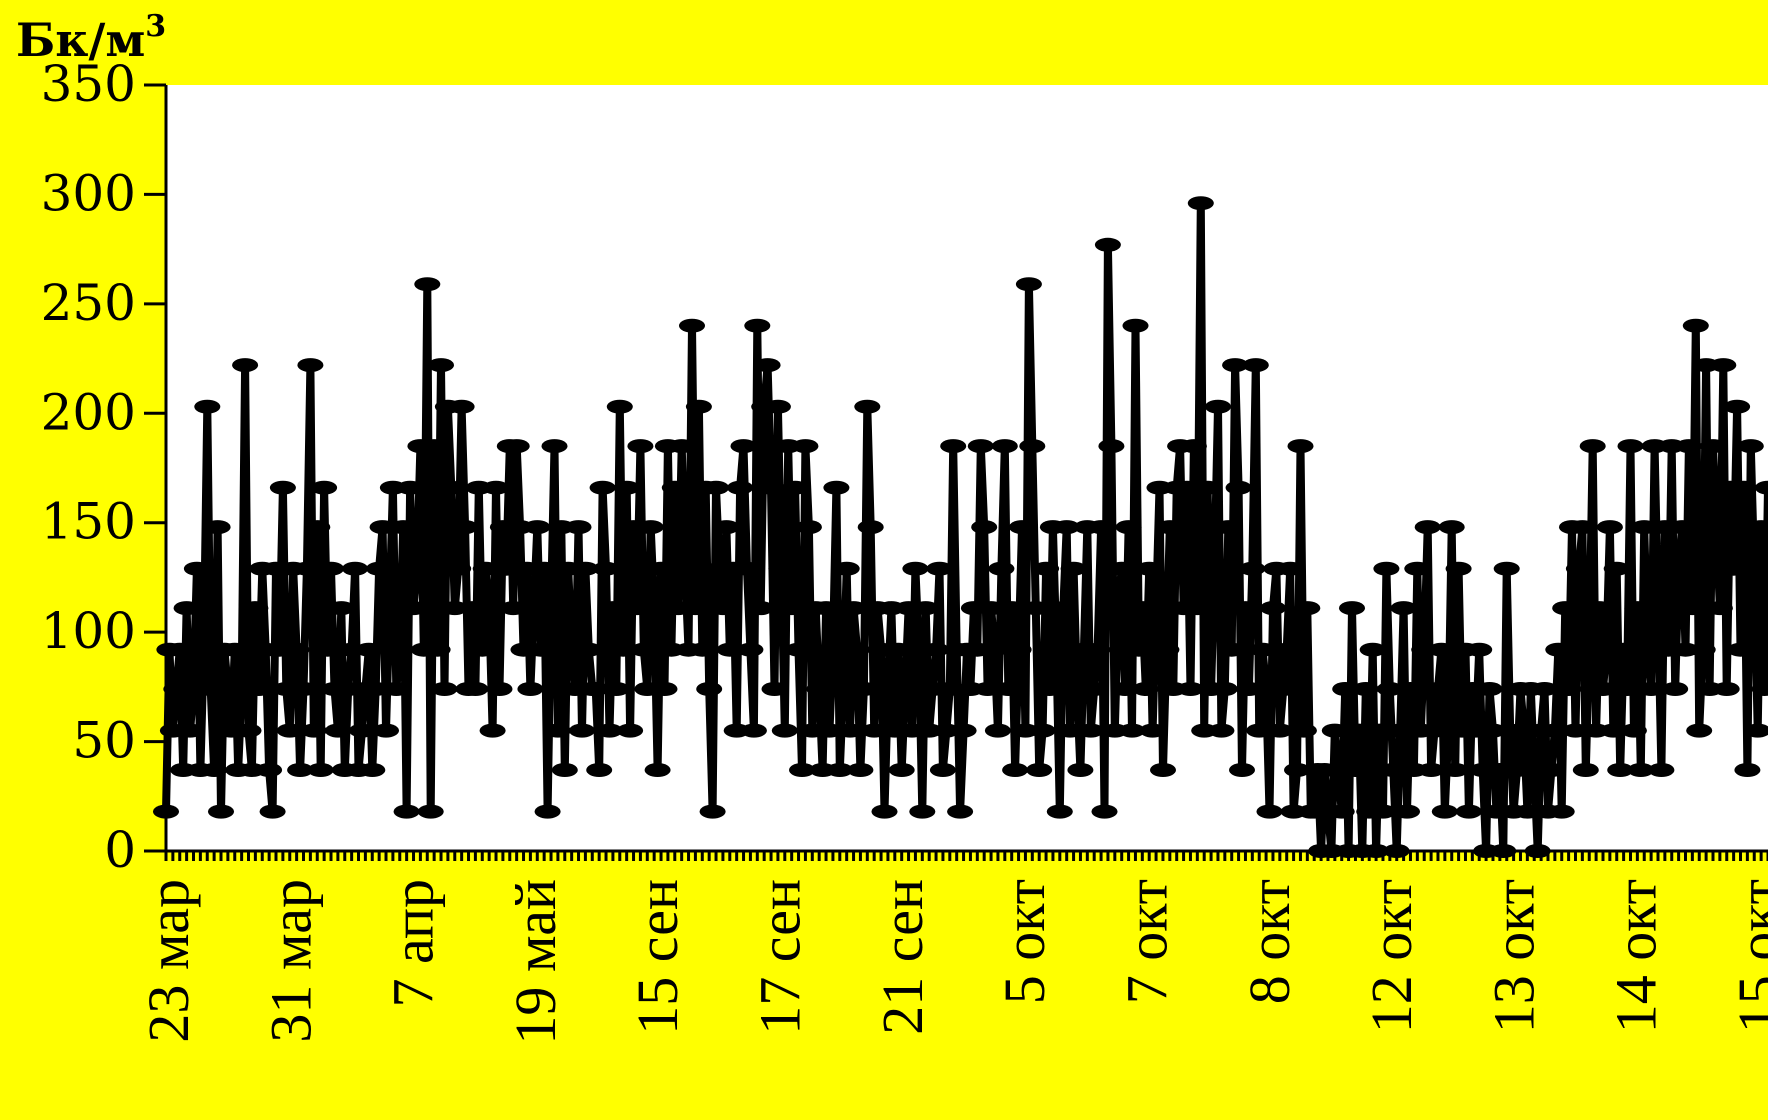  I want to click on x-tick-label: 8 окт, so click(1269, 941).